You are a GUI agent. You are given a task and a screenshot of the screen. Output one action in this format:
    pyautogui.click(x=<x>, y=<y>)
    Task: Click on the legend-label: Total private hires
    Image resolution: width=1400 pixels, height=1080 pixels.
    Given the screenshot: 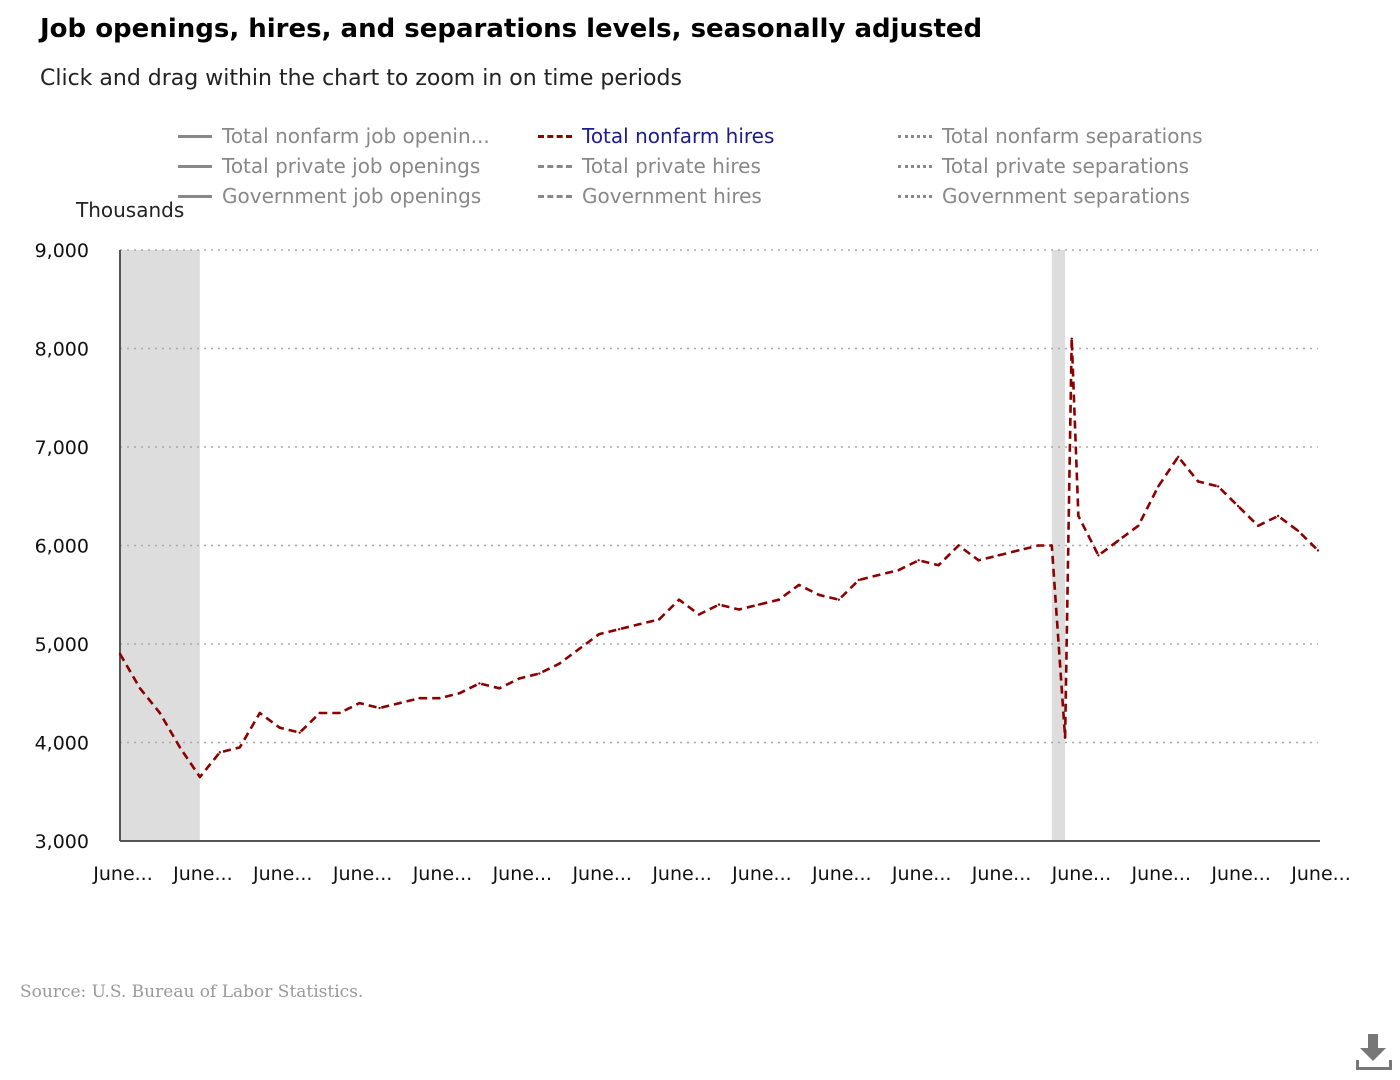 What is the action you would take?
    pyautogui.click(x=671, y=166)
    